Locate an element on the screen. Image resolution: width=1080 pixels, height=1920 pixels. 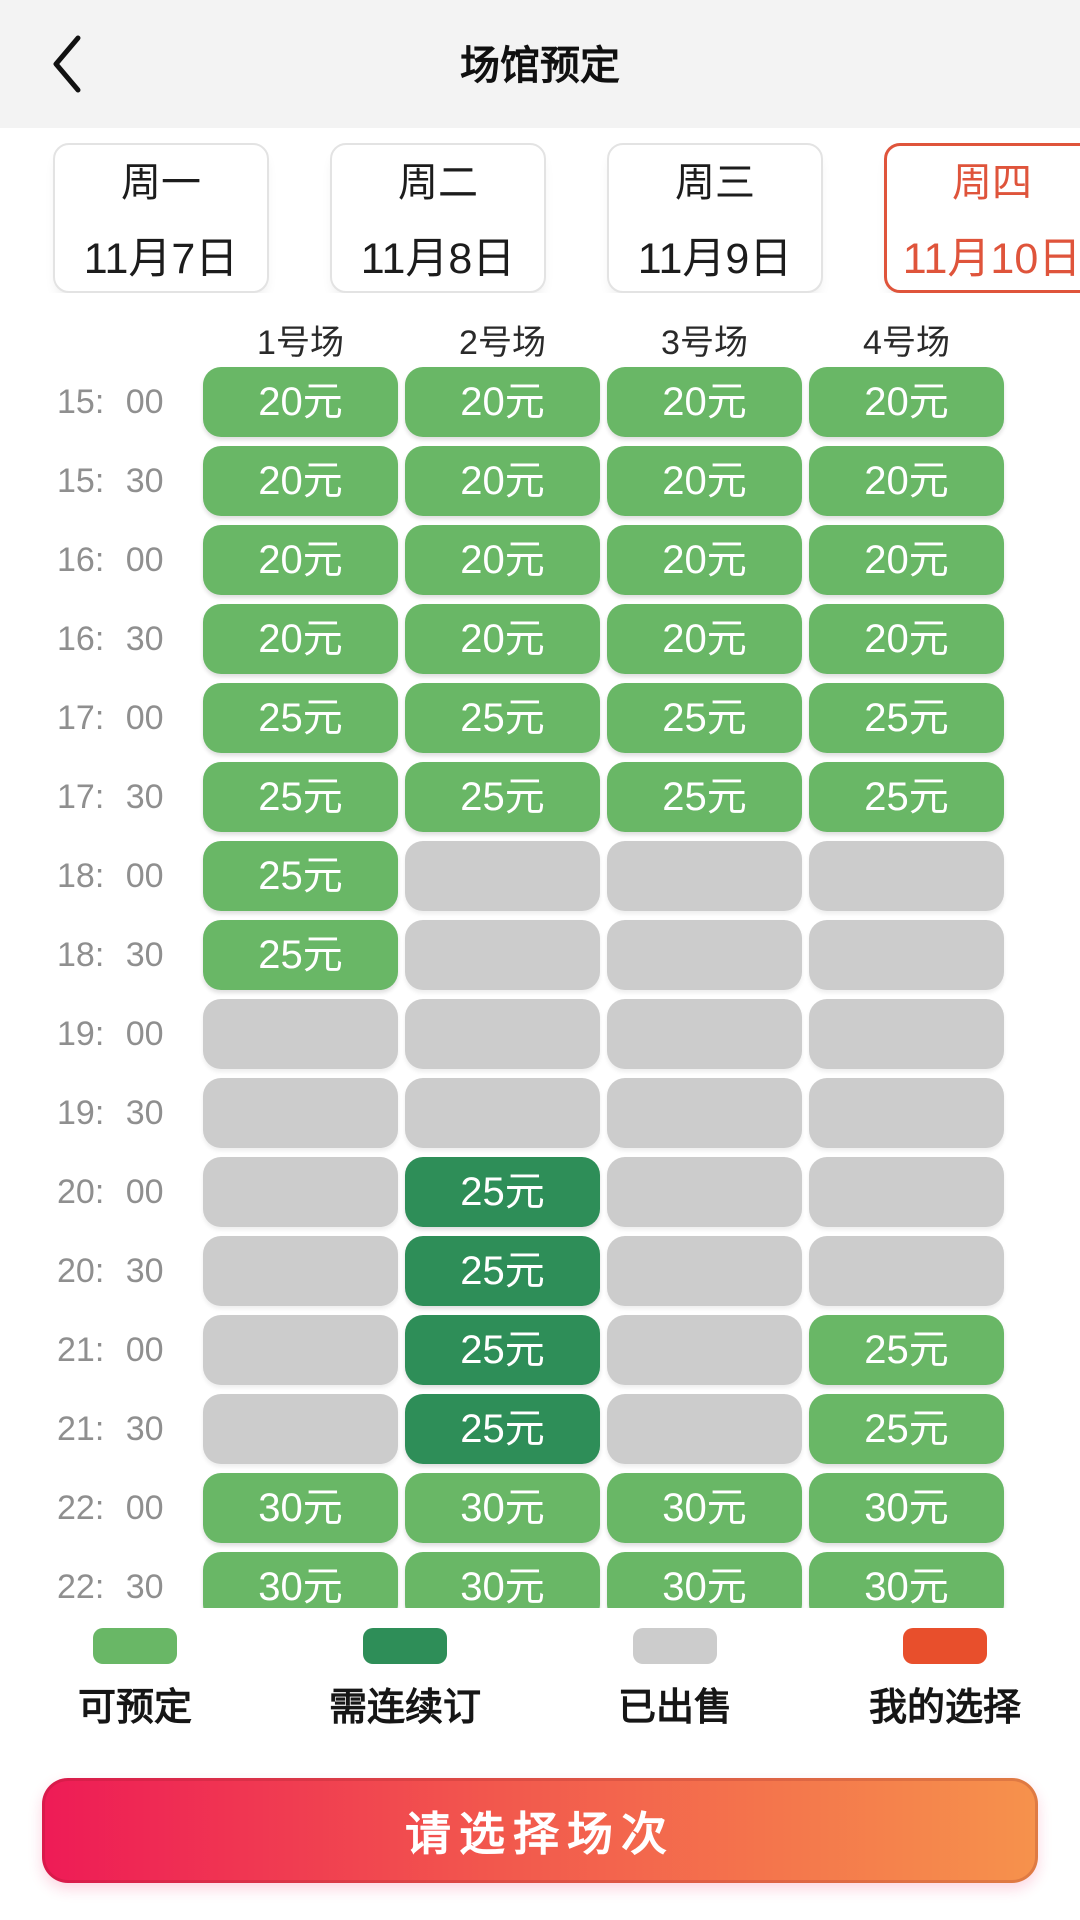
schedule-row: 18: 30 25元 is located at coordinates (540, 955).